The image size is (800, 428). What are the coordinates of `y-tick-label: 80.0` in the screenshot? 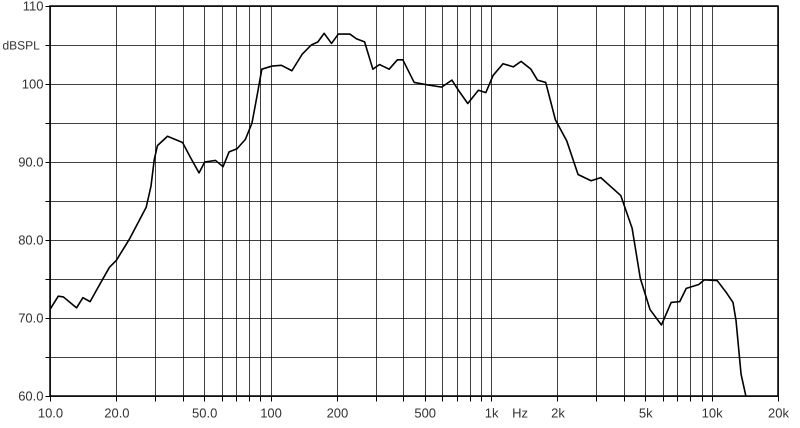 It's located at (31, 240).